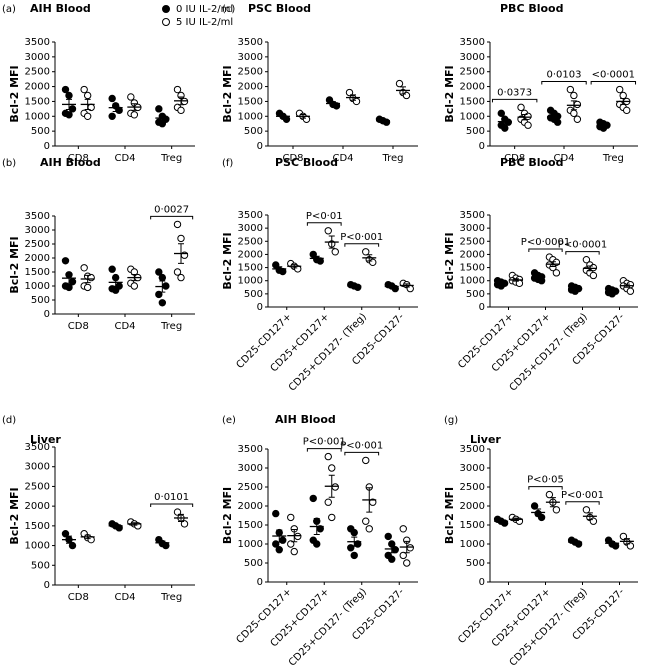  What do you see at coordinates (292, 158) in the screenshot?
I see `x-tick-label: CD8` at bounding box center [292, 158].